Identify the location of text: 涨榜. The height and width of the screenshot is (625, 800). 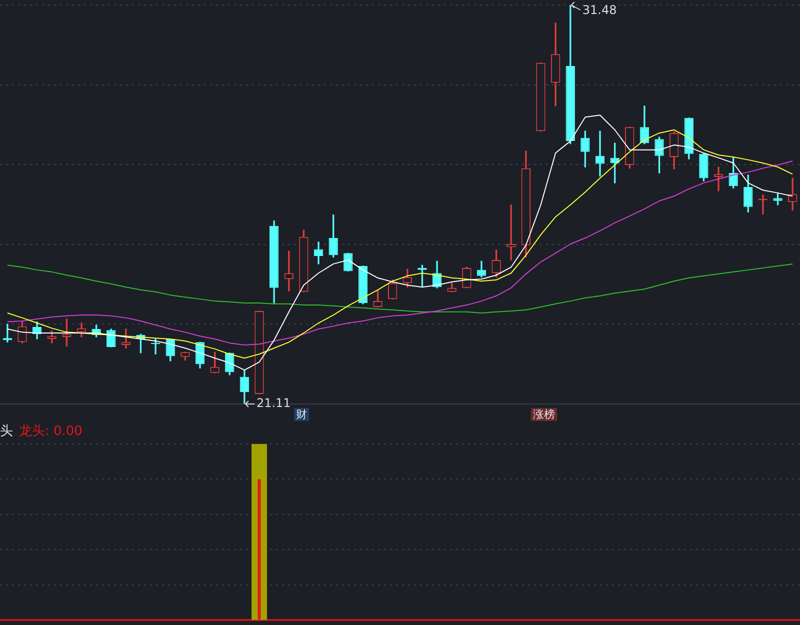
(544, 414).